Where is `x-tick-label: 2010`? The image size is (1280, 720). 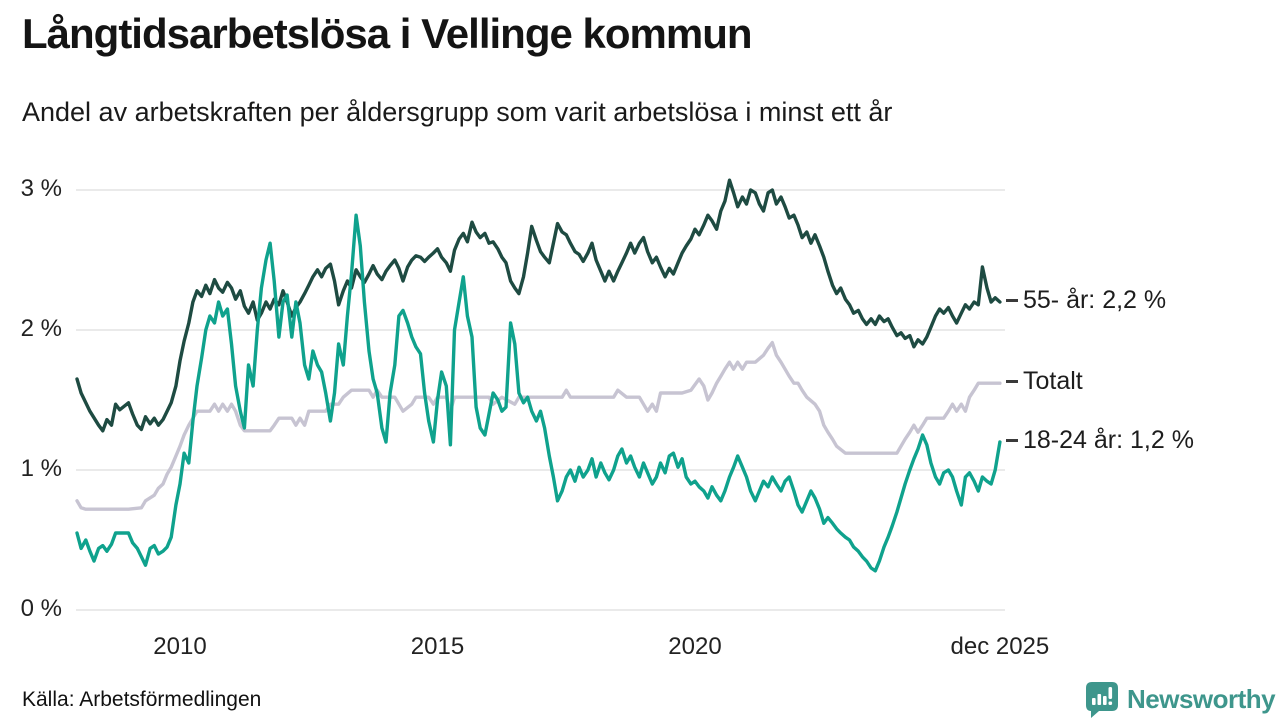 x-tick-label: 2010 is located at coordinates (180, 646).